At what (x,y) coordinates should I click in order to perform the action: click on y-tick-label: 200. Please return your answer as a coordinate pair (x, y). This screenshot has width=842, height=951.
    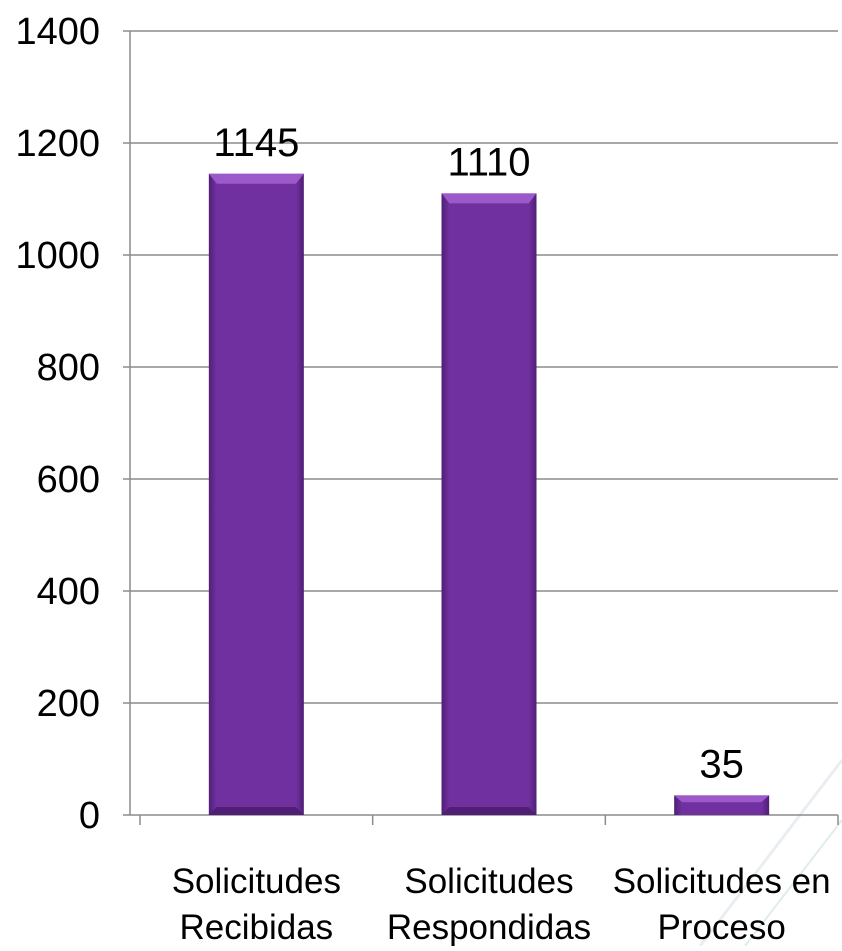
    Looking at the image, I should click on (68, 704).